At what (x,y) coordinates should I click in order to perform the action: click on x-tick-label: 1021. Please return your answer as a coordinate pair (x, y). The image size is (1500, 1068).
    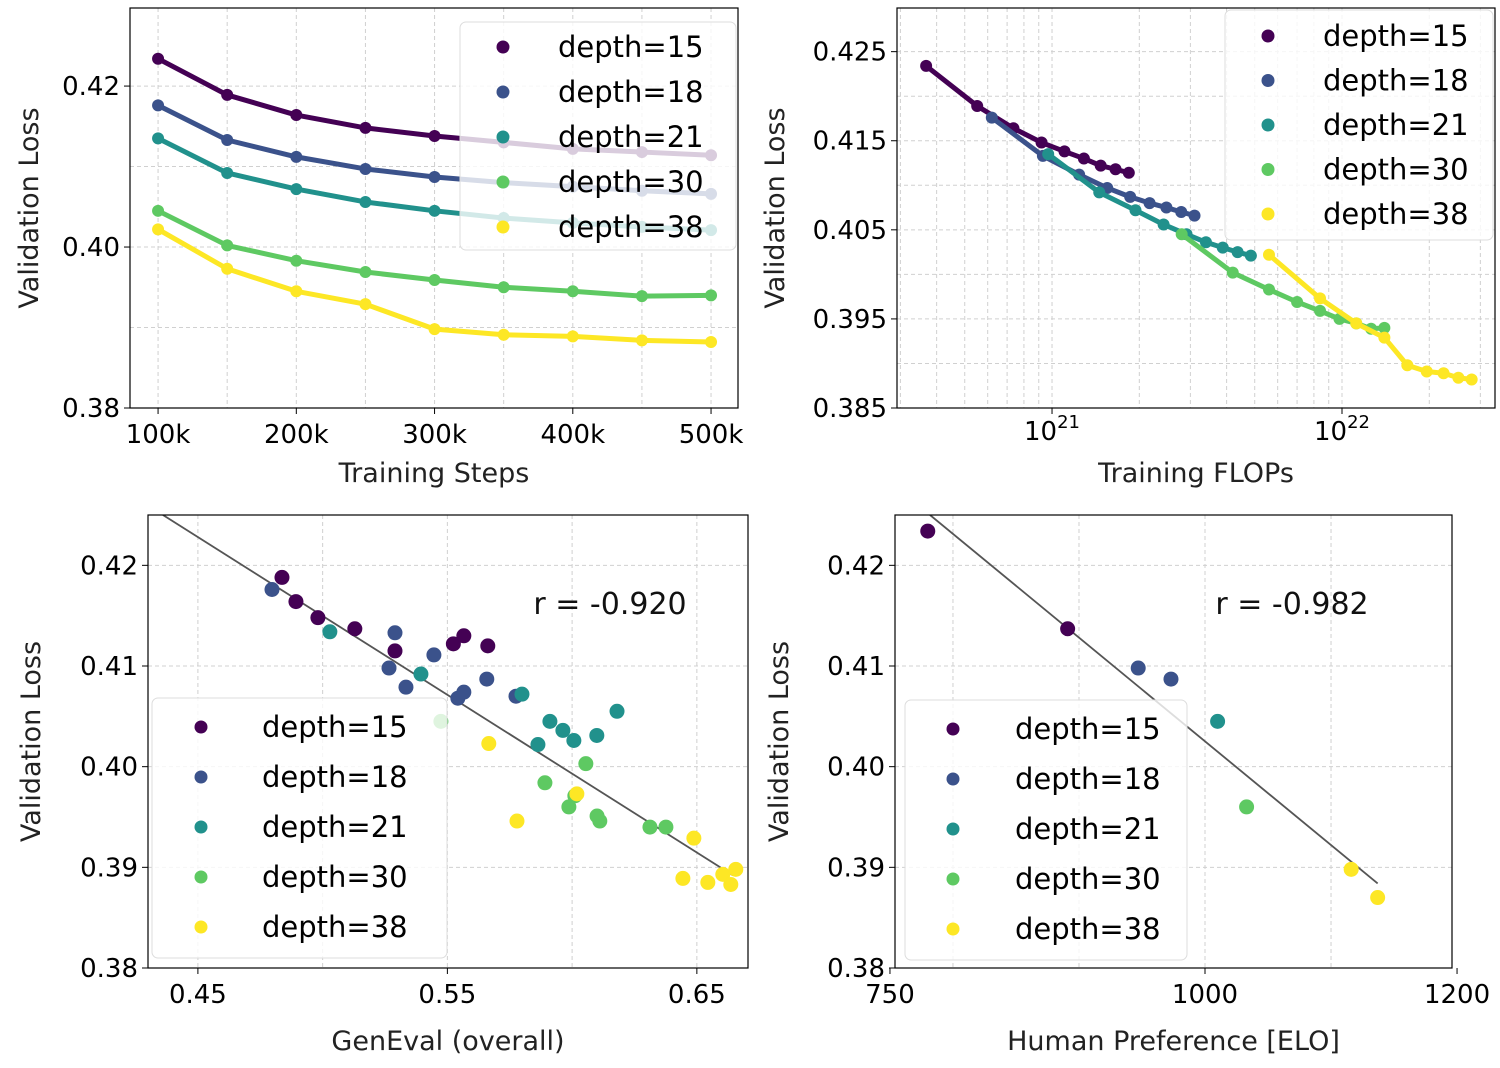
    Looking at the image, I should click on (1052, 429).